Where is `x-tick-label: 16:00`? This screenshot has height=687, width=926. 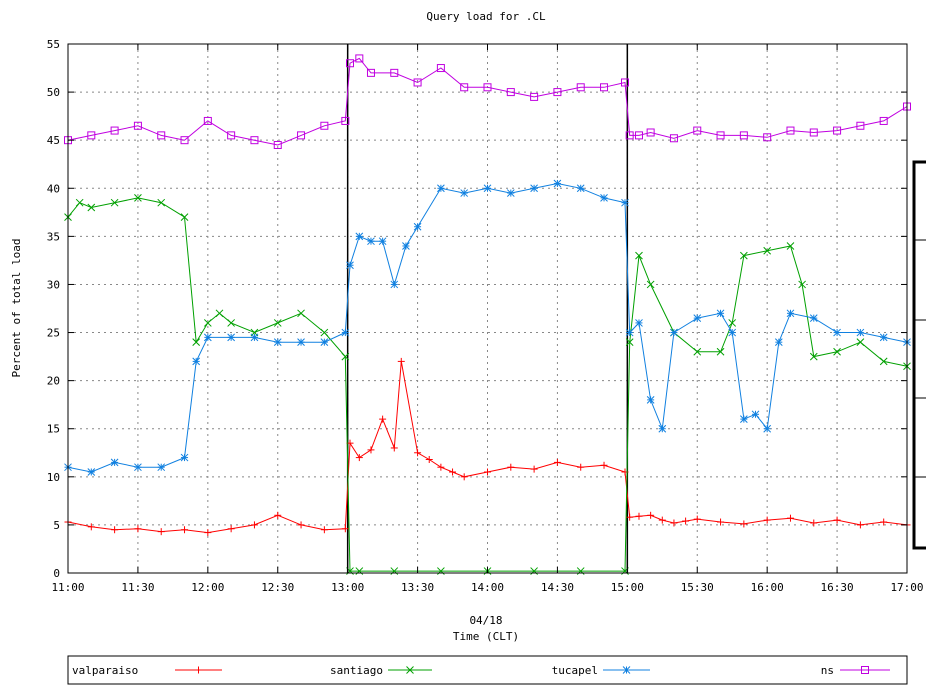
x-tick-label: 16:00 is located at coordinates (767, 587).